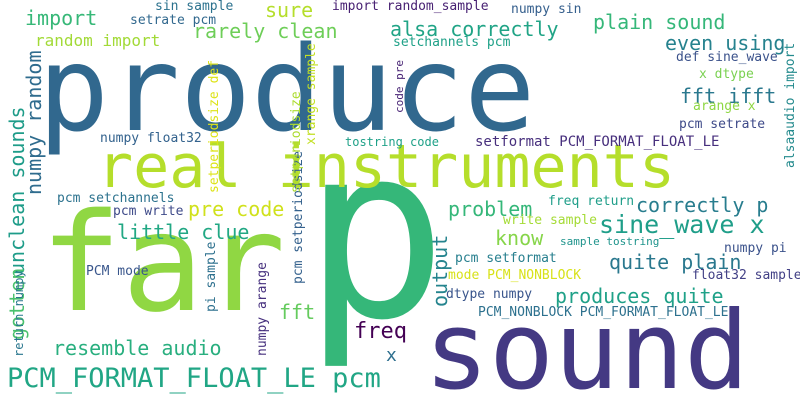  What do you see at coordinates (296, 142) in the screenshot?
I see `cloud-word: setperiodsize` at bounding box center [296, 142].